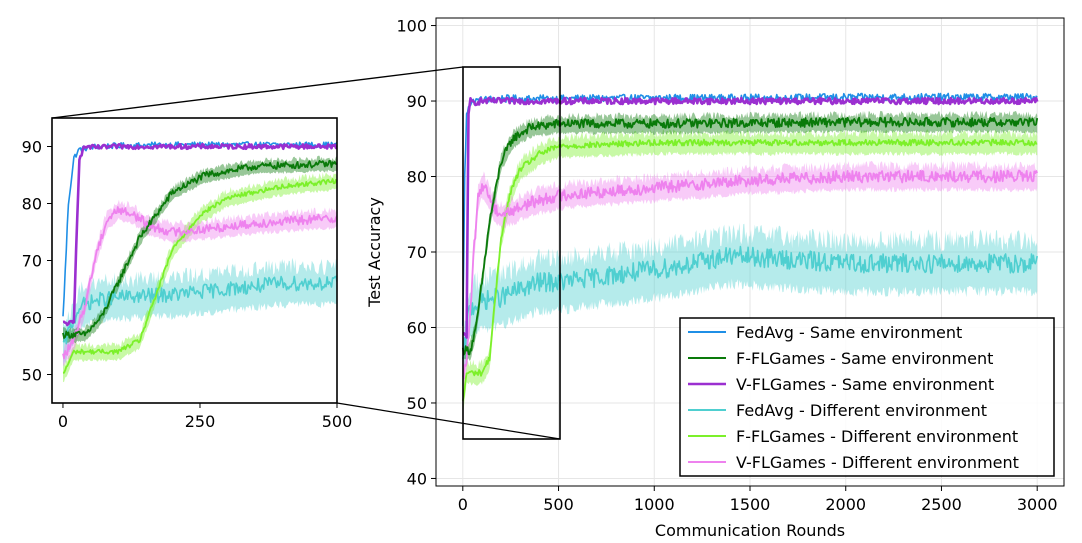 This screenshot has width=1082, height=543. What do you see at coordinates (861, 410) in the screenshot?
I see `legend-label: FedAvg - Different environment` at bounding box center [861, 410].